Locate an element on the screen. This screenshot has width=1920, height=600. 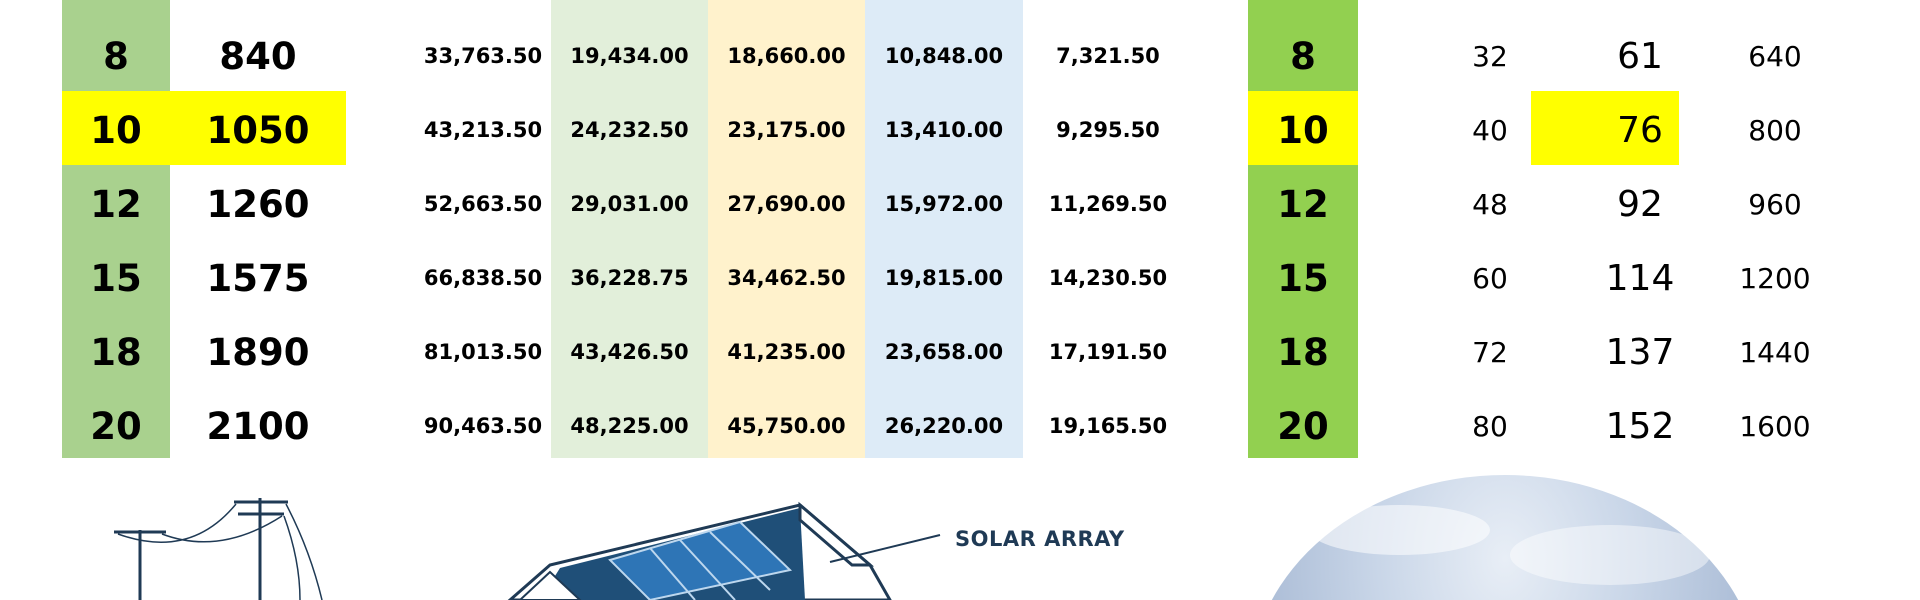
table-cell-kw: 20 is located at coordinates (116, 426).